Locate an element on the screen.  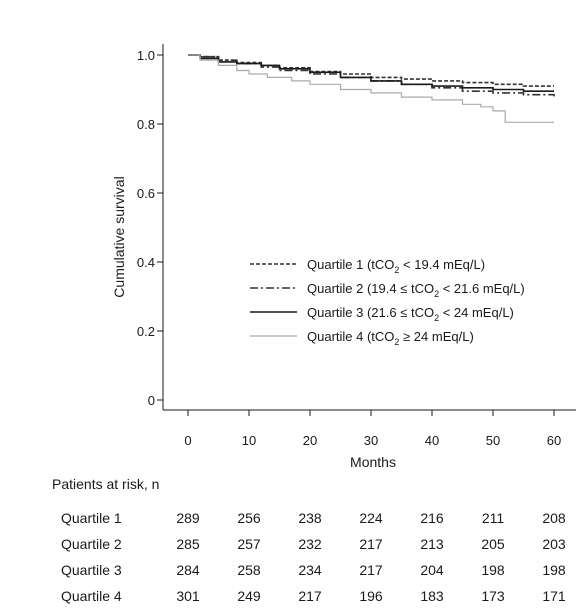
risk-row-quartile-1: Quartile 1 289 256 238 224 216 211 208 is located at coordinates (289, 519).